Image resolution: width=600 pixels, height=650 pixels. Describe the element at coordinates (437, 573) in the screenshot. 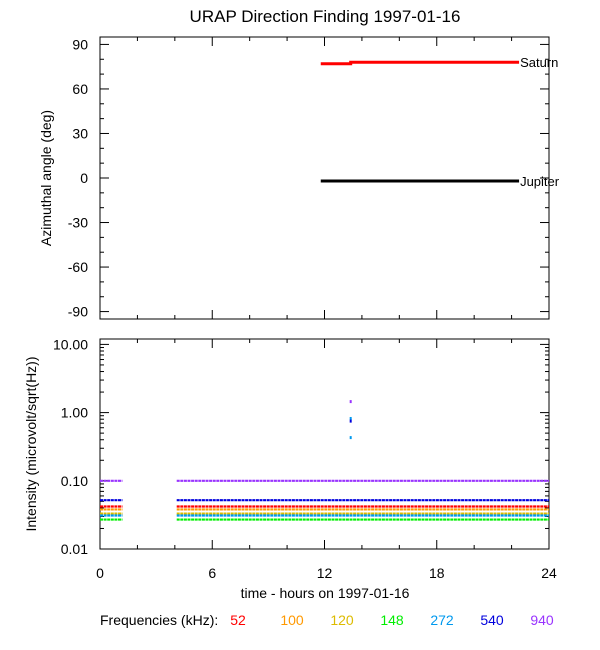

I see `x-tick-label: 18` at that location.